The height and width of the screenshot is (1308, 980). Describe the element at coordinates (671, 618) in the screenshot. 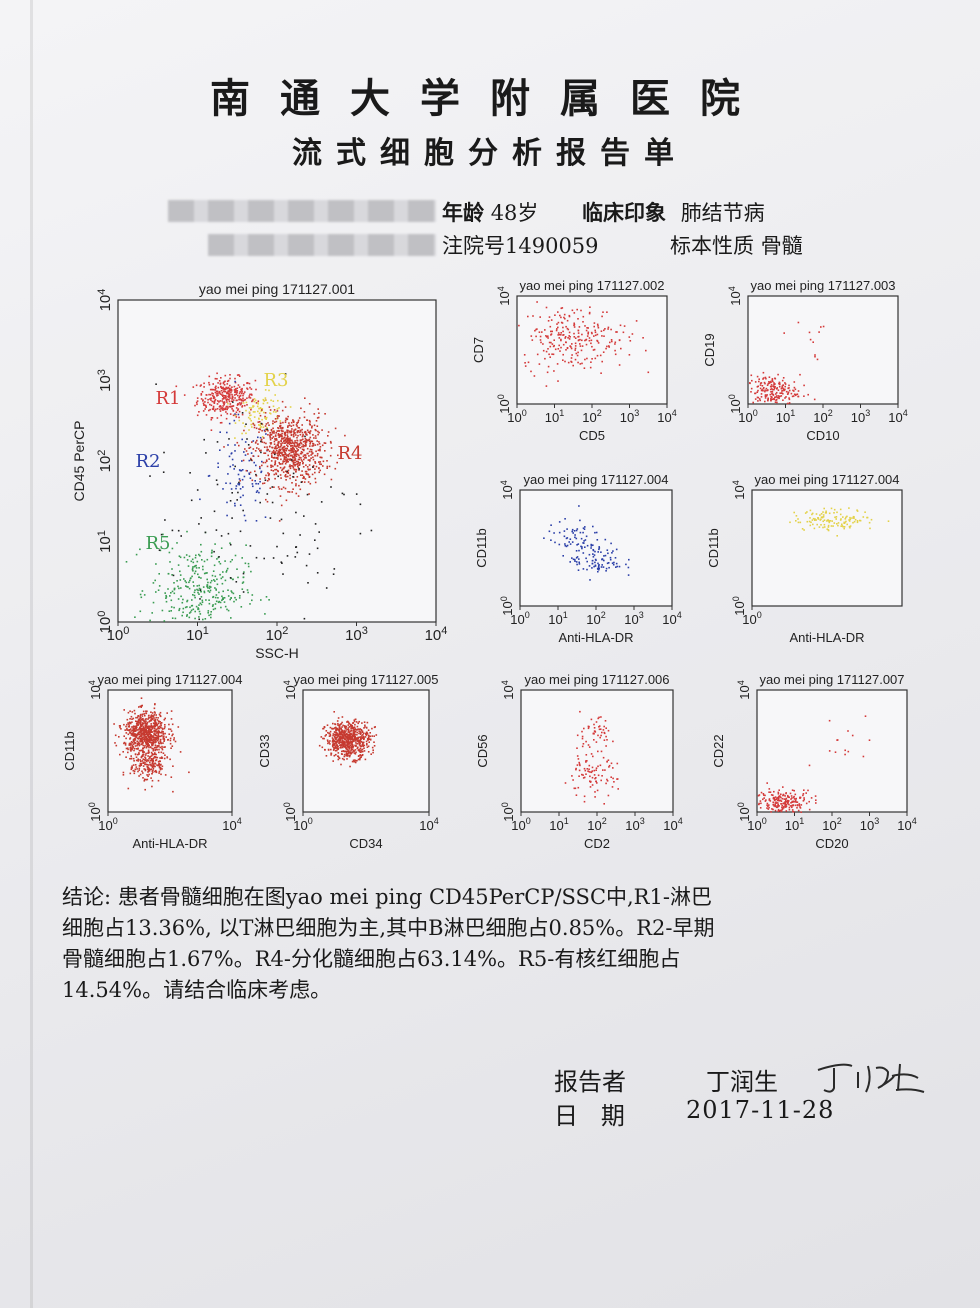

I see `x-tick-label: 104` at that location.